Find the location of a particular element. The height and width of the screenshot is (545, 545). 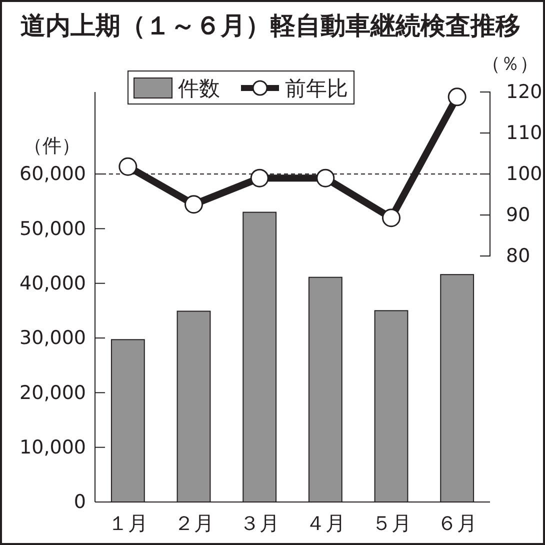

y2-tick-label: 100 is located at coordinates (524, 174).